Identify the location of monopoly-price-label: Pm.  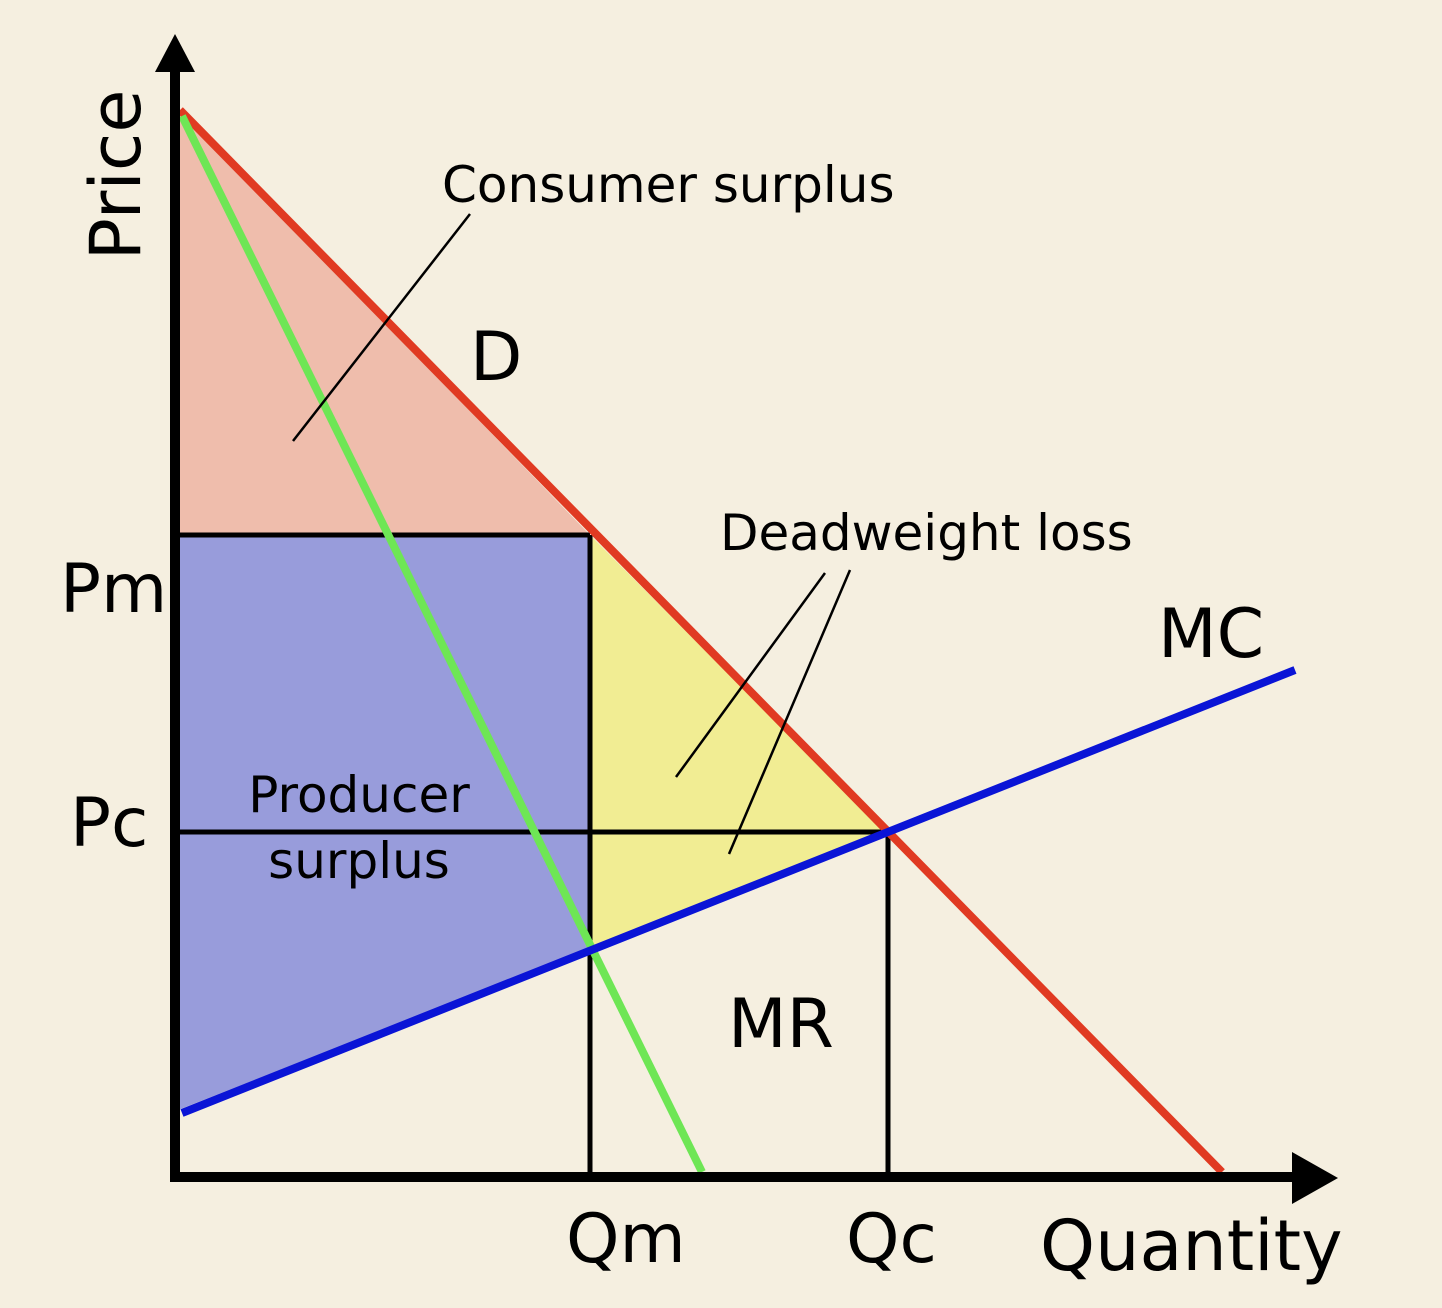
(113, 589).